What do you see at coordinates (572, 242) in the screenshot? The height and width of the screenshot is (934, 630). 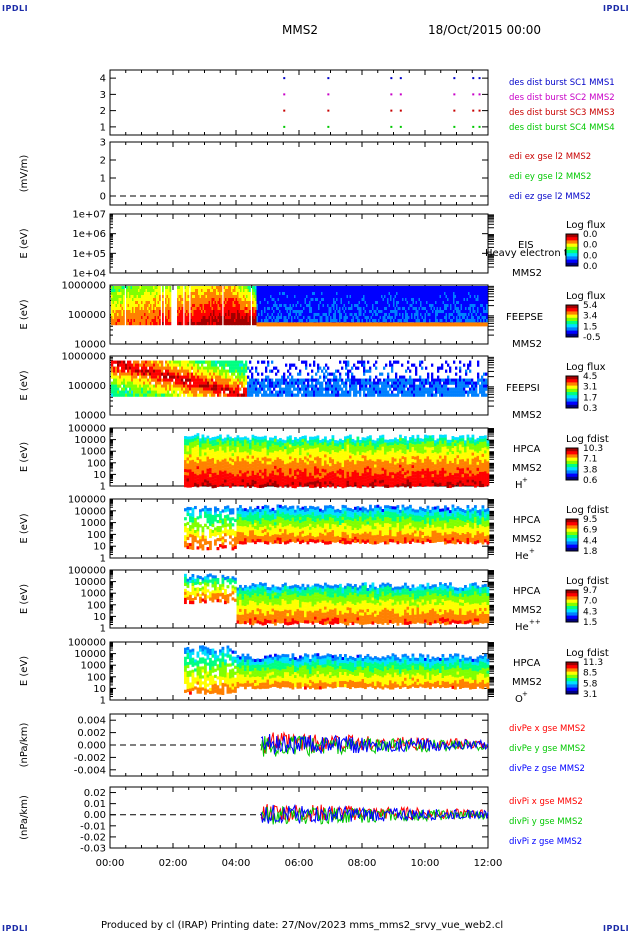 I see `eis-colorbar-segment` at bounding box center [572, 242].